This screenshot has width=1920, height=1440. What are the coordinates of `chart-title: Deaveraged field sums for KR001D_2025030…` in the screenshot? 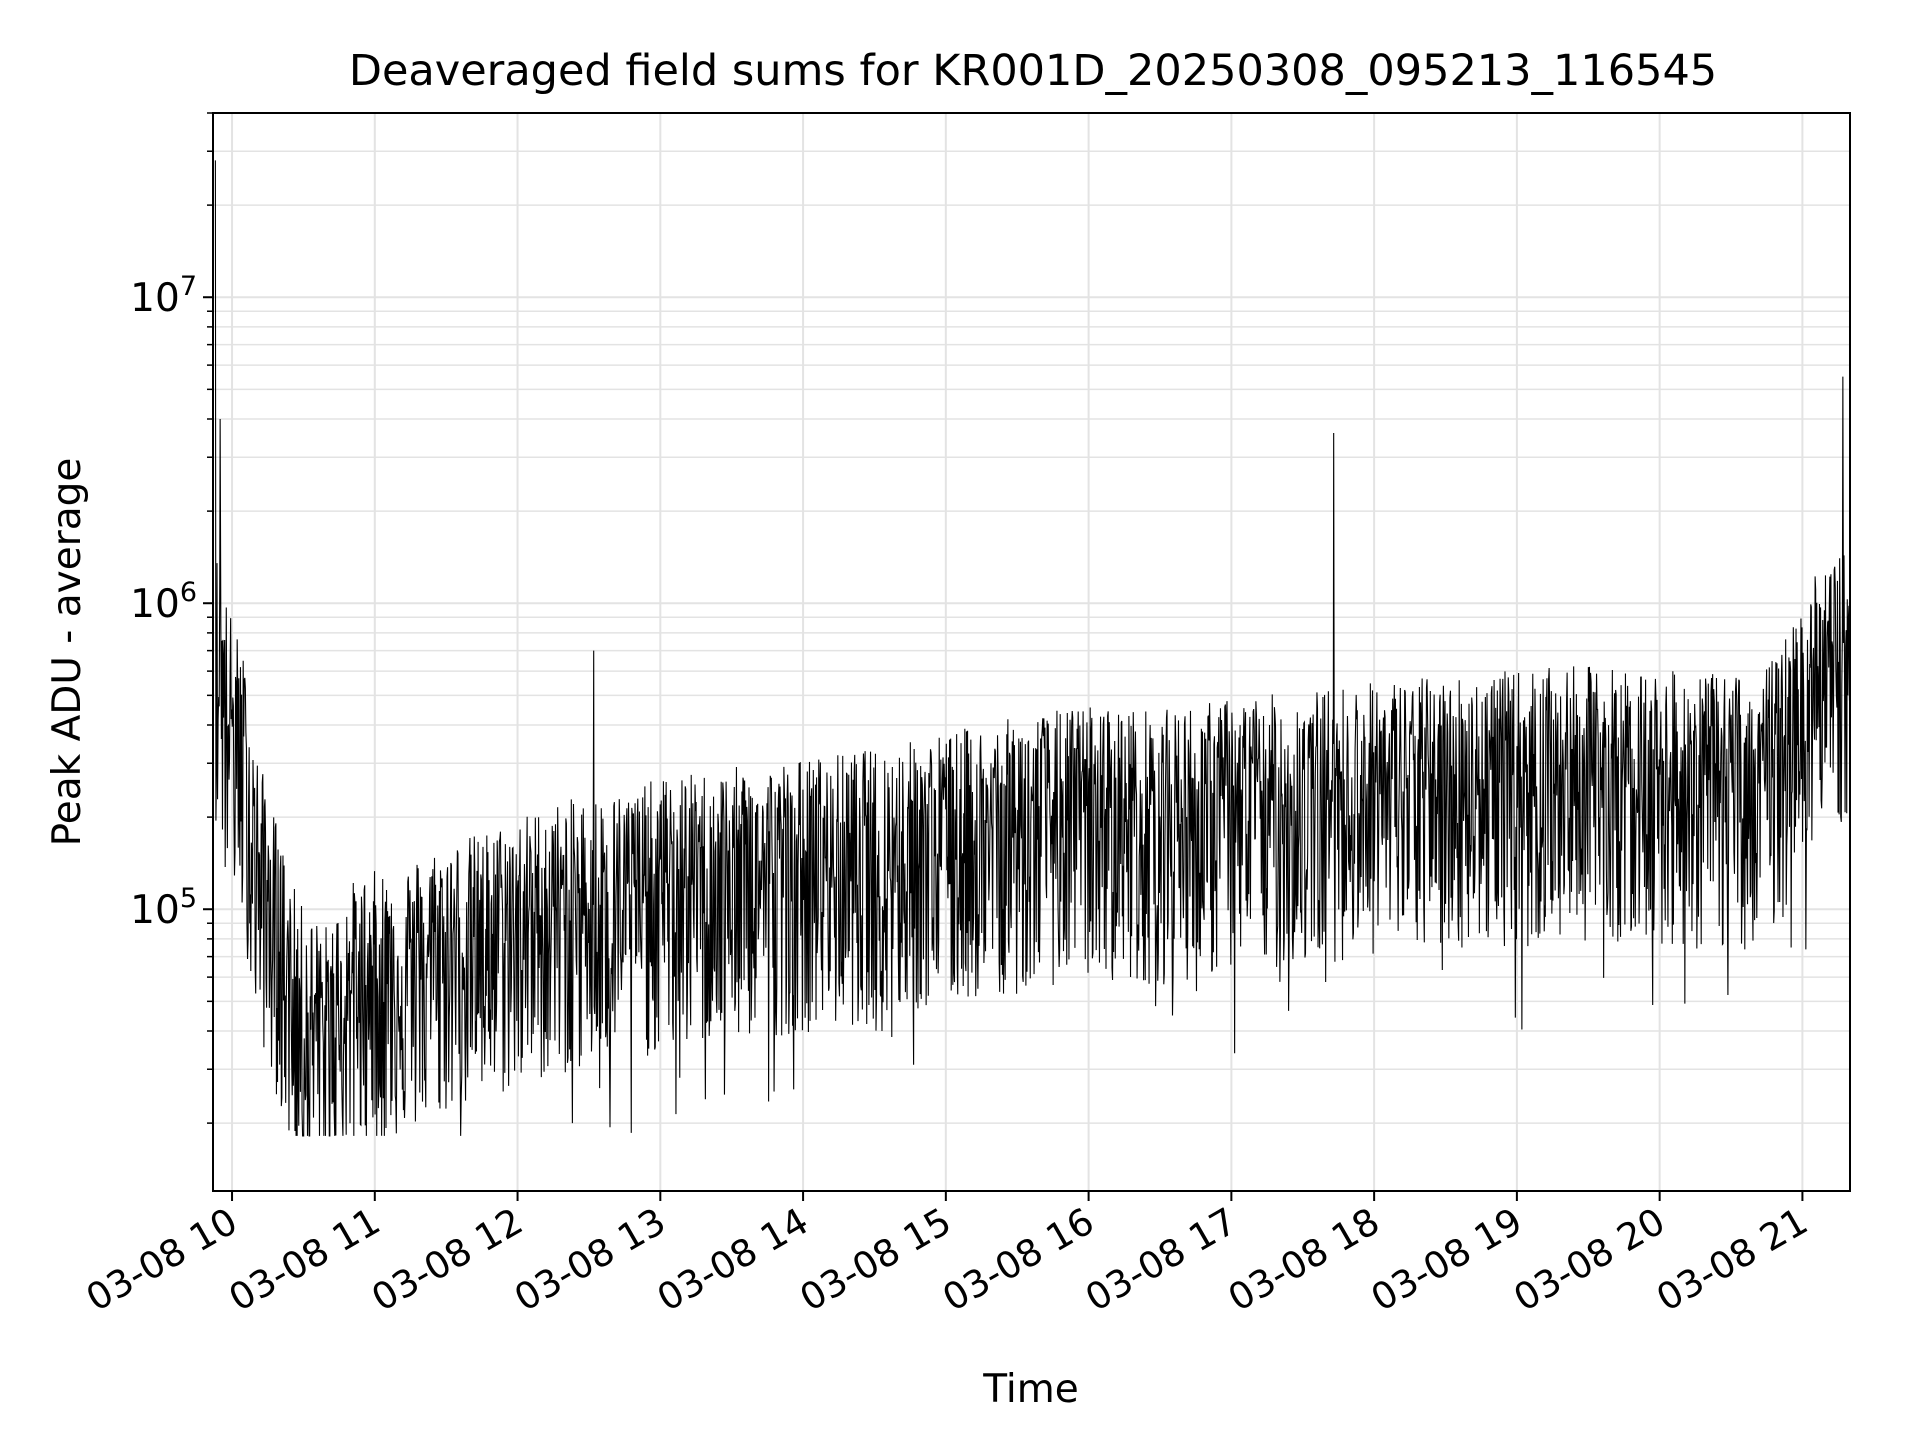 It's located at (1033, 71).